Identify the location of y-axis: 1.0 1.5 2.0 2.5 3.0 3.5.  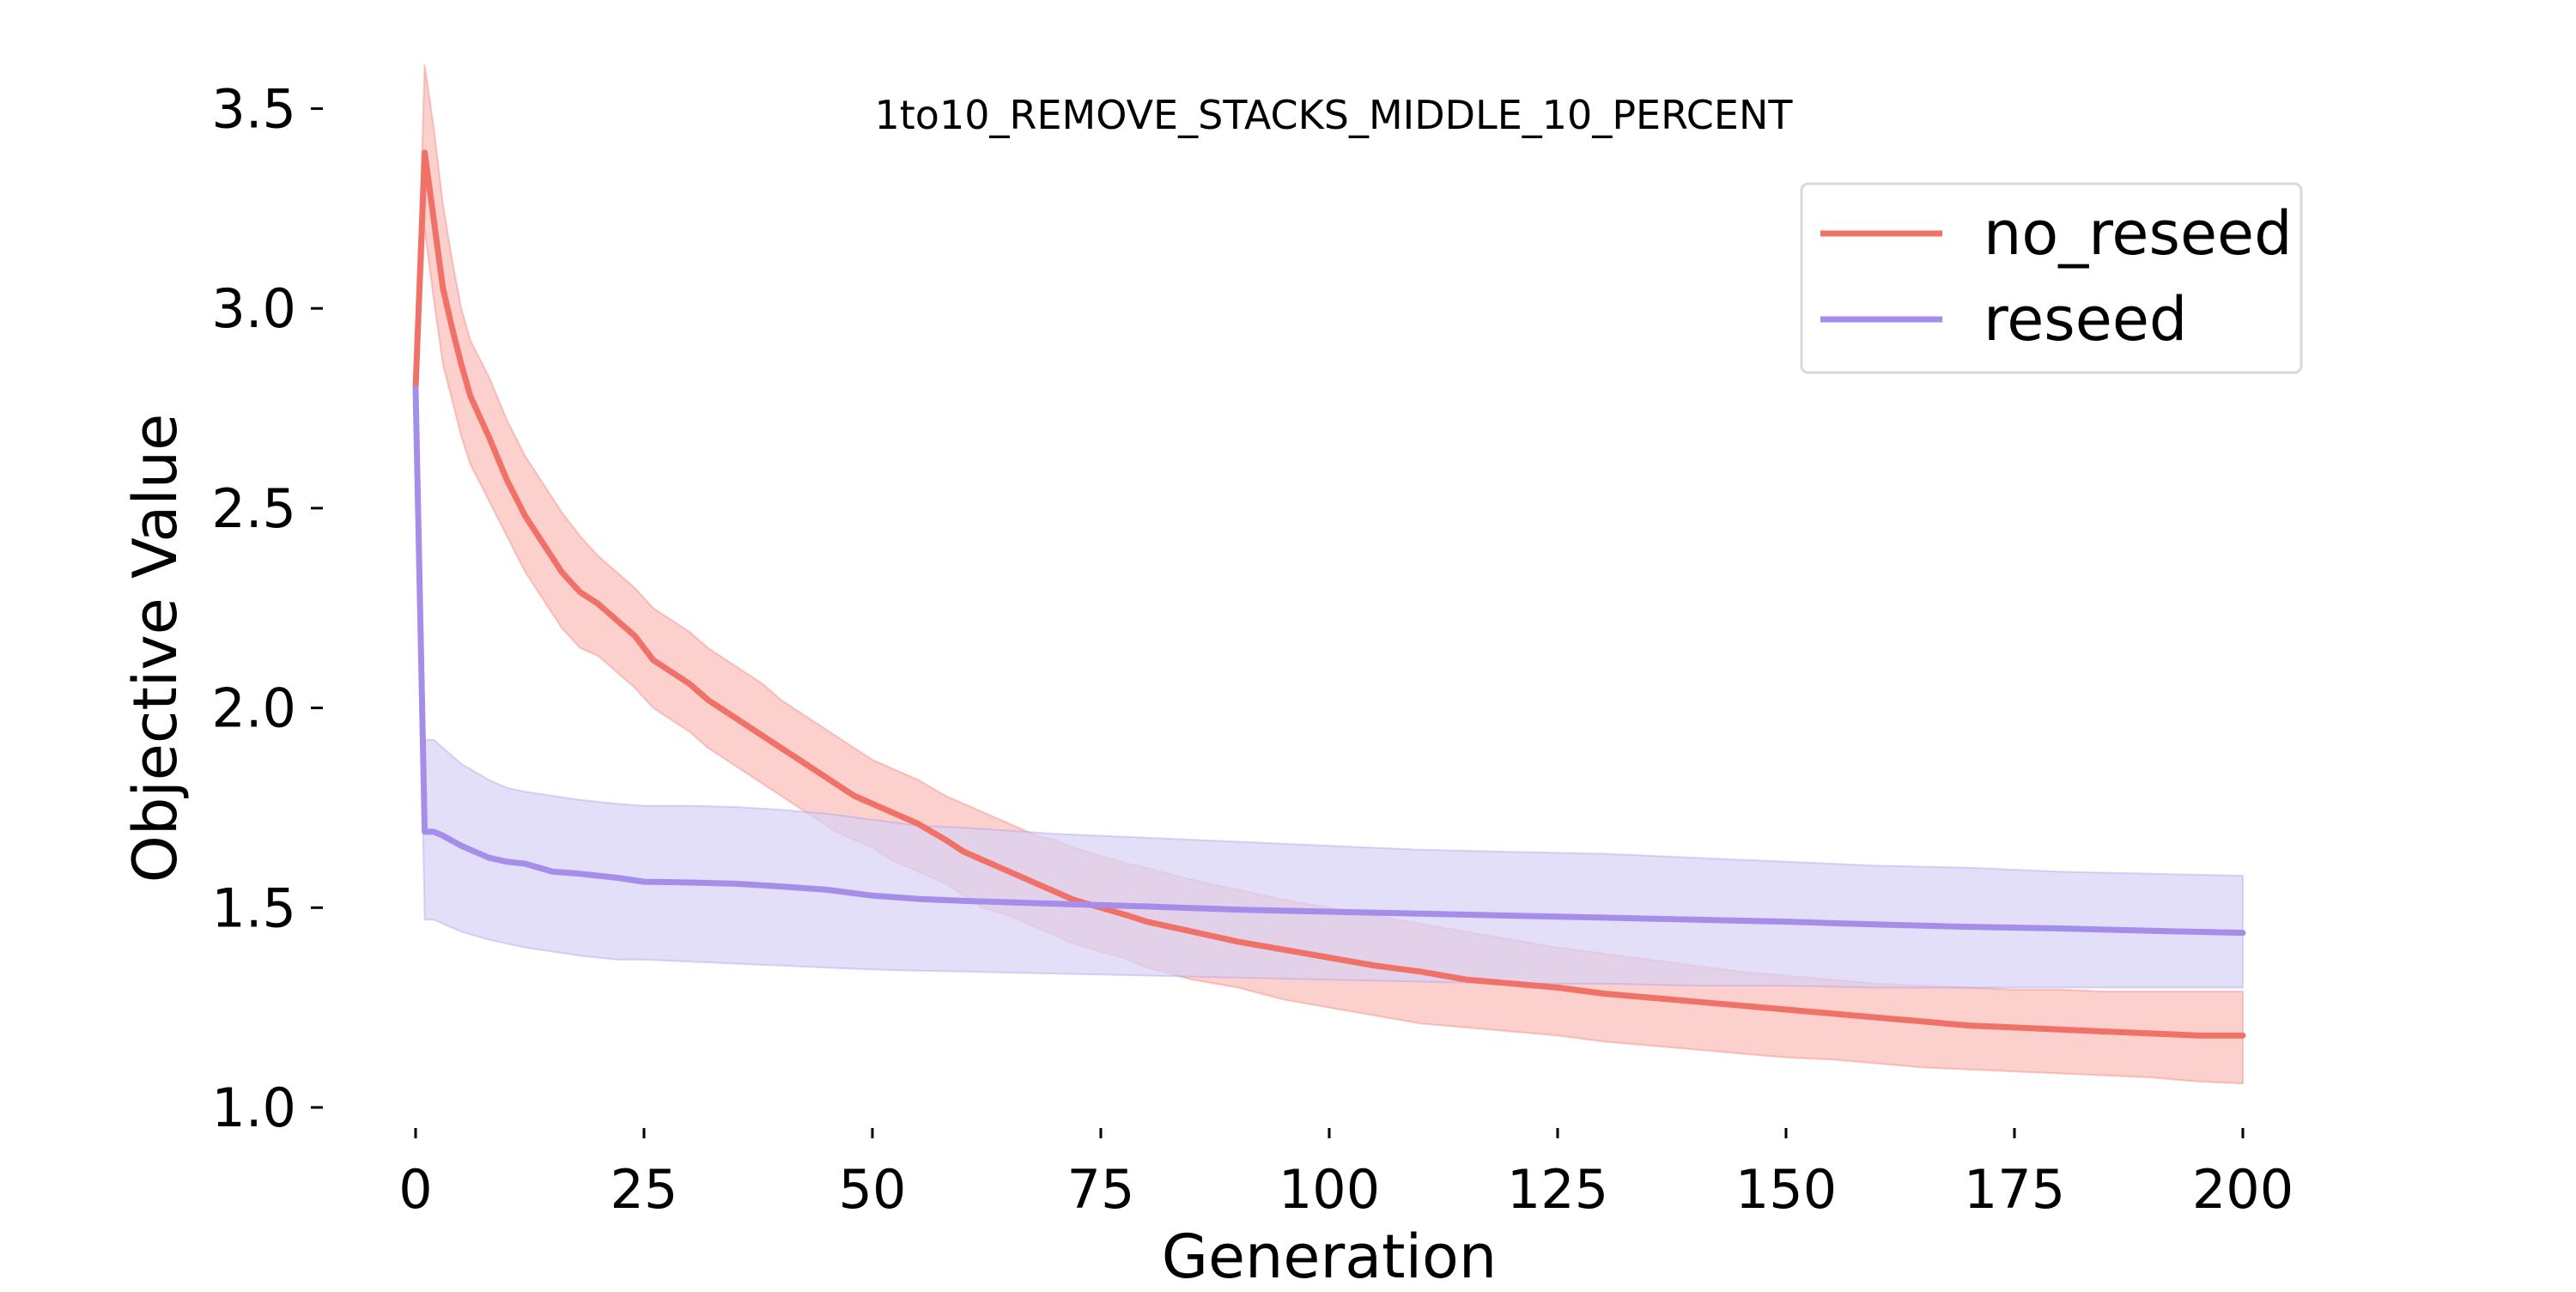
(267, 608).